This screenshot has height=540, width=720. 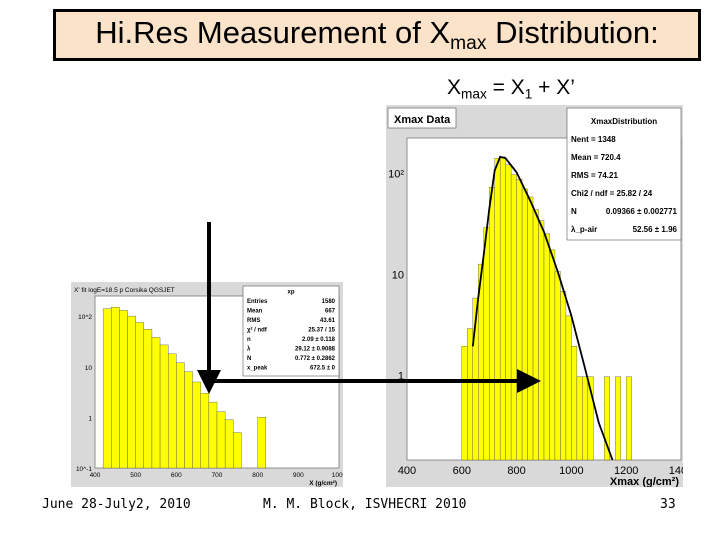 I want to click on slide-title: Hi.Res Measurement of Xmax Distribution:, so click(x=377, y=34).